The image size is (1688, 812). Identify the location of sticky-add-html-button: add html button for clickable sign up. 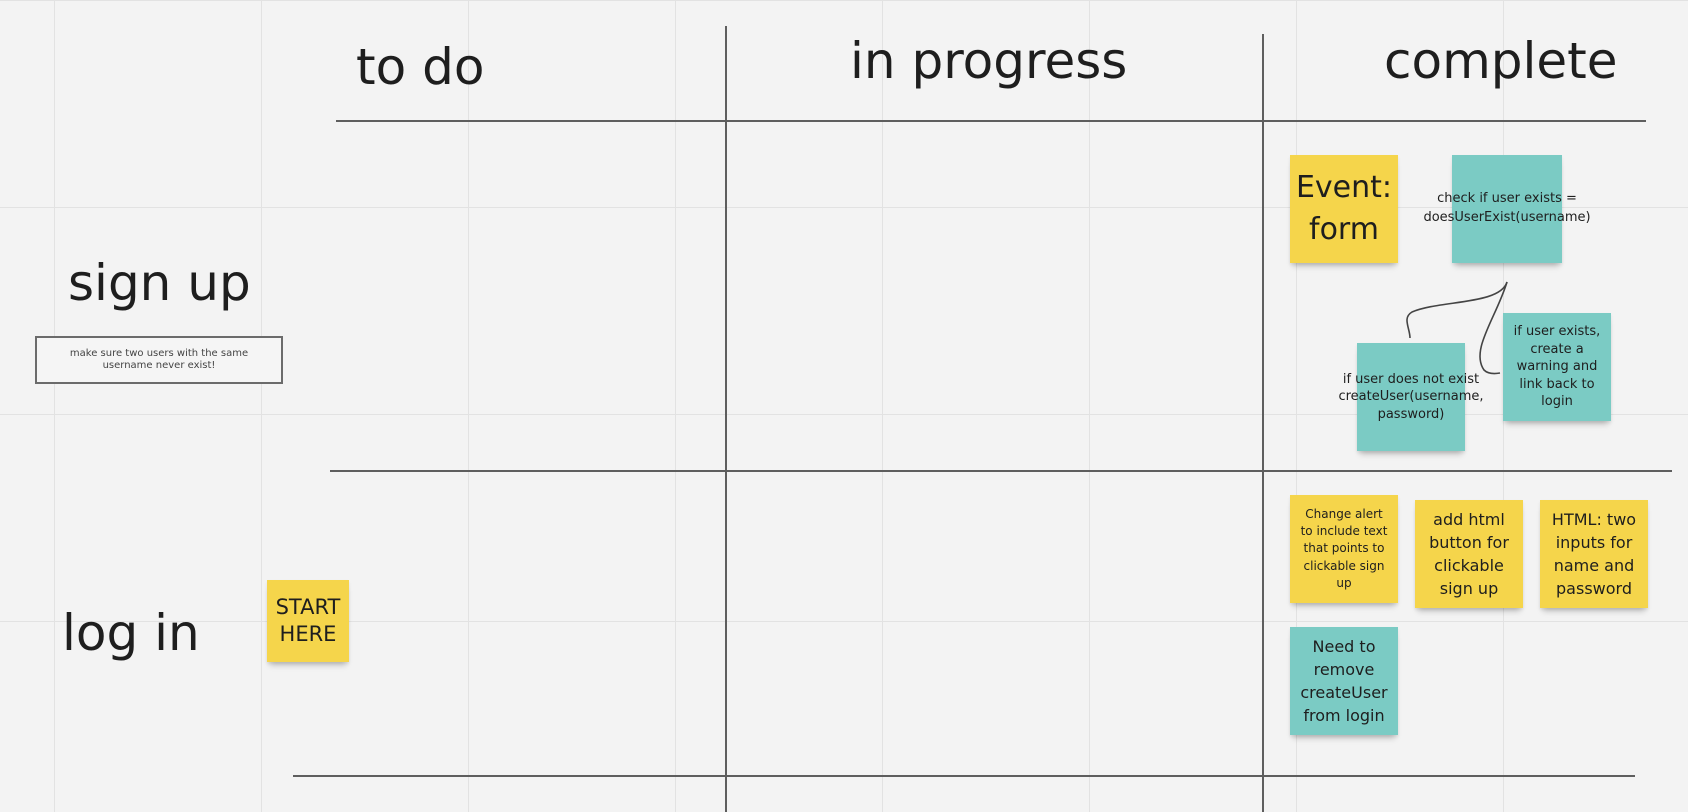
(1469, 554).